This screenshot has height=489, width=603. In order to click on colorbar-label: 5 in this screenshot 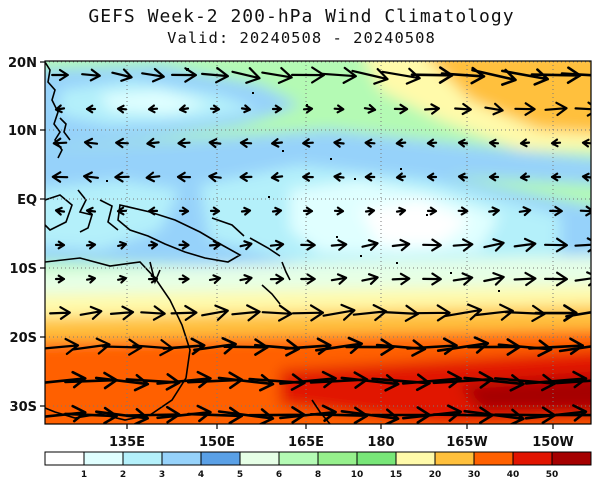, I will do `click(240, 475)`.